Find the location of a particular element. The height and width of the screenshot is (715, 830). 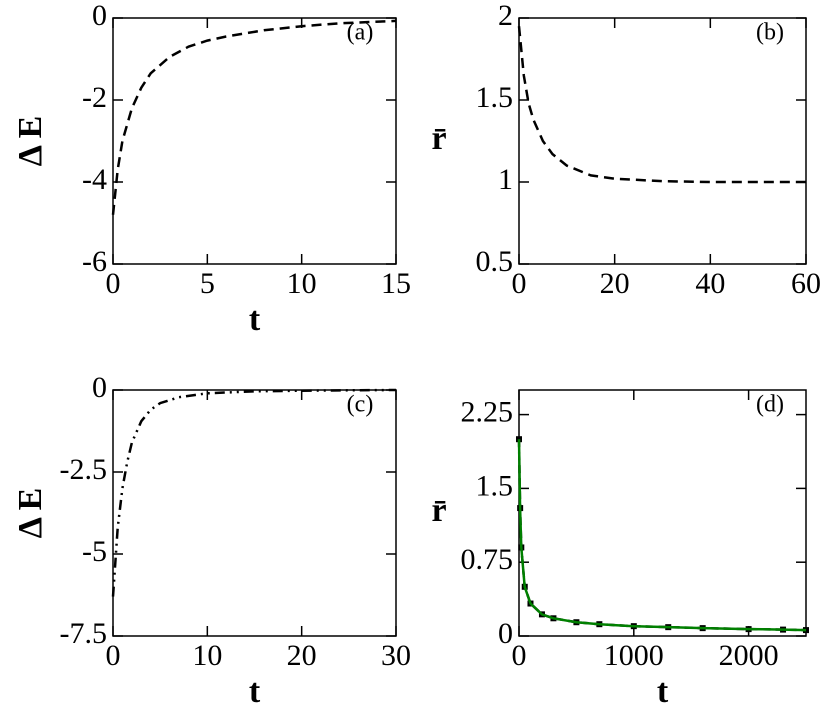

y-tick-label: 1 is located at coordinates (505, 179).